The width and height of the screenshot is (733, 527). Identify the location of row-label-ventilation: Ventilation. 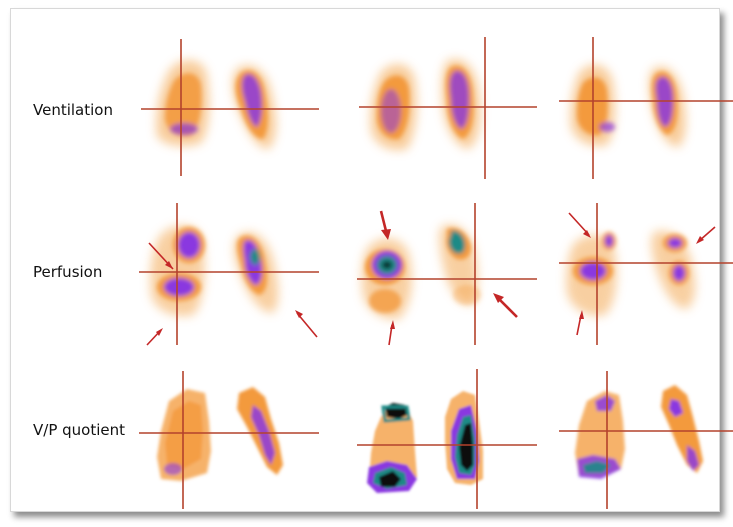
(73, 110).